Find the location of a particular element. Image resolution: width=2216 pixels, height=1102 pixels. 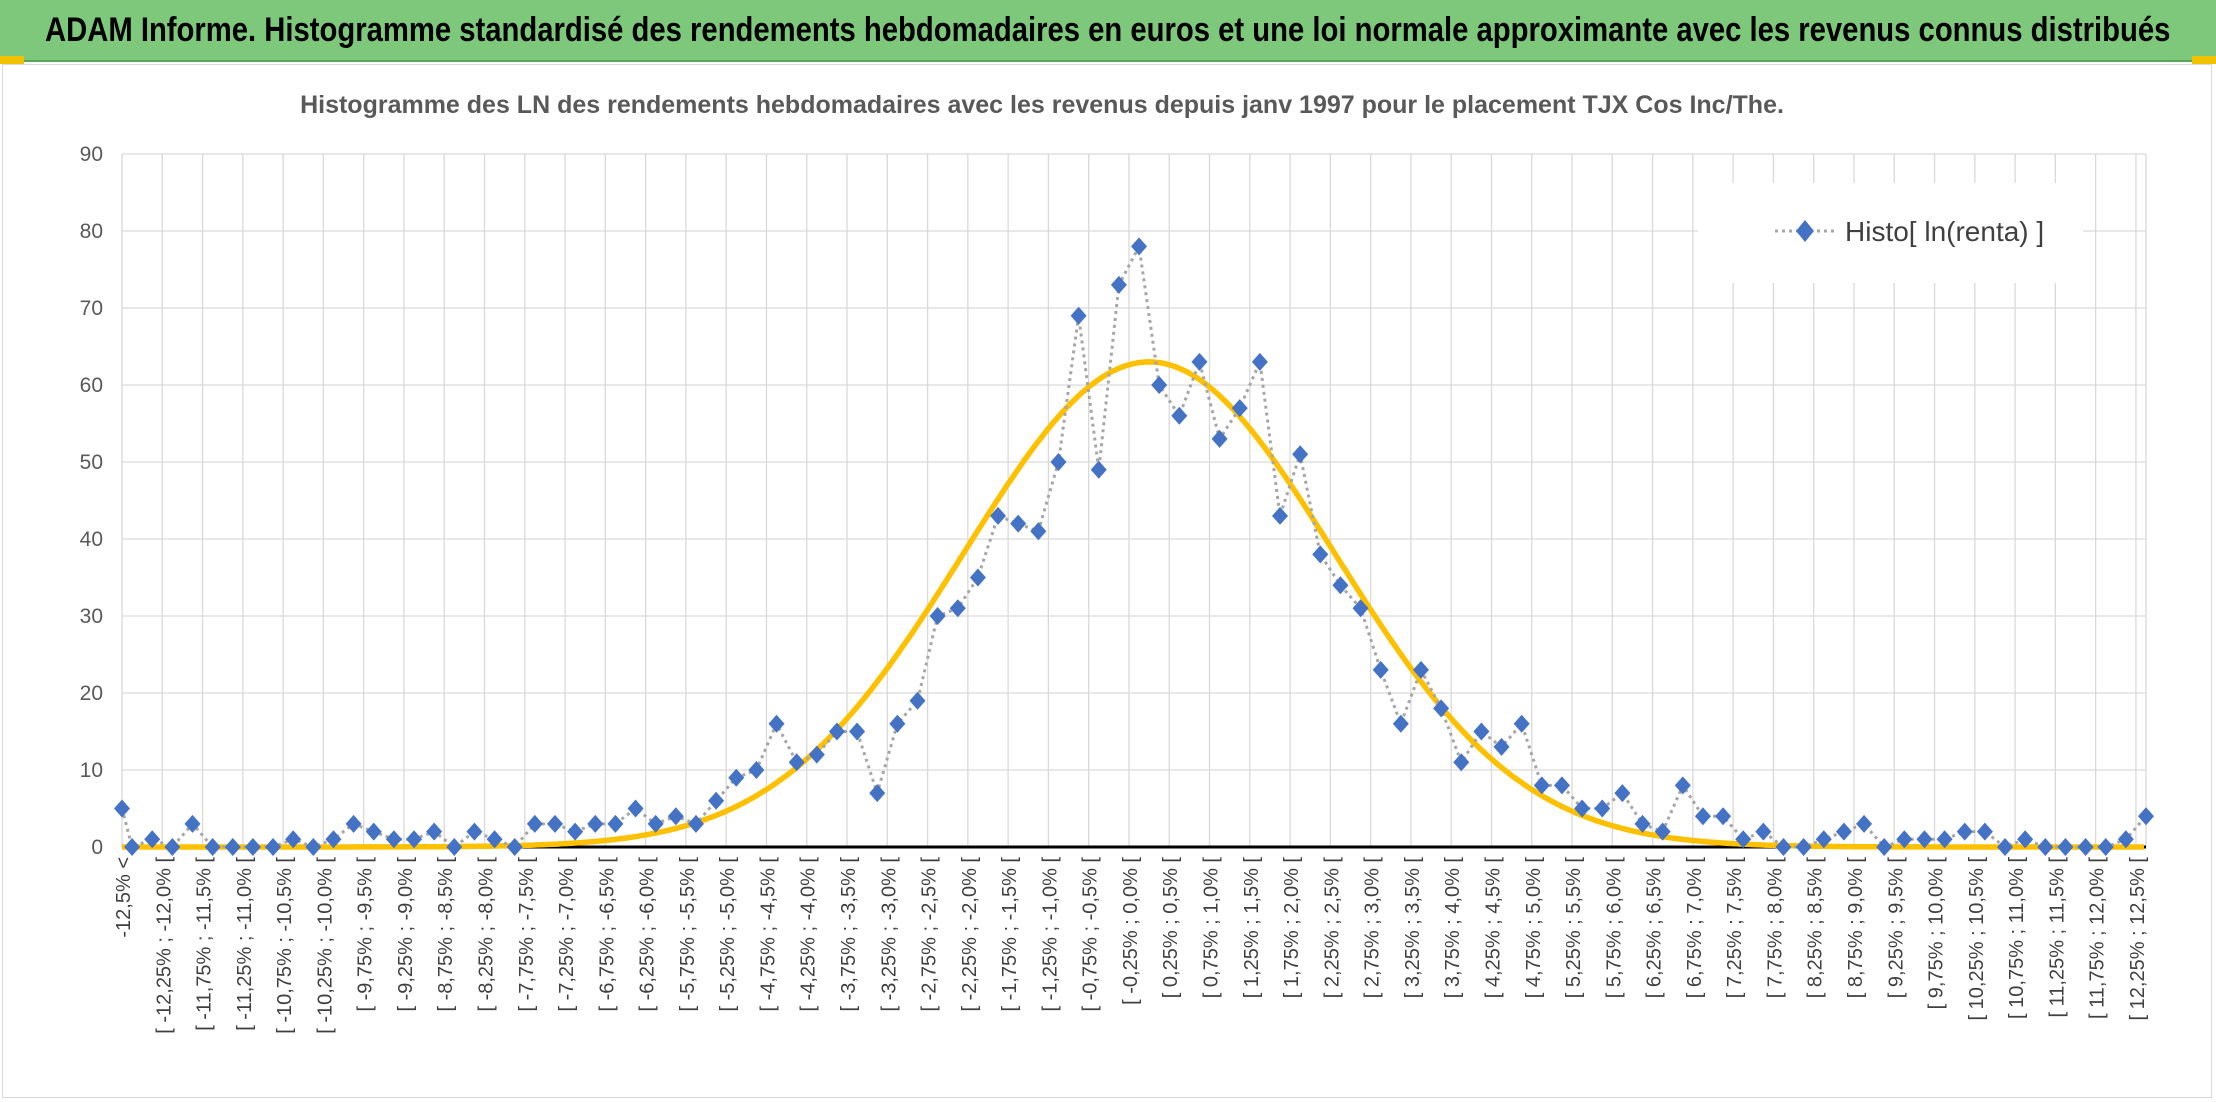

x-tick-label: [ -9,25% ; -9,0% [ is located at coordinates (406, 934).